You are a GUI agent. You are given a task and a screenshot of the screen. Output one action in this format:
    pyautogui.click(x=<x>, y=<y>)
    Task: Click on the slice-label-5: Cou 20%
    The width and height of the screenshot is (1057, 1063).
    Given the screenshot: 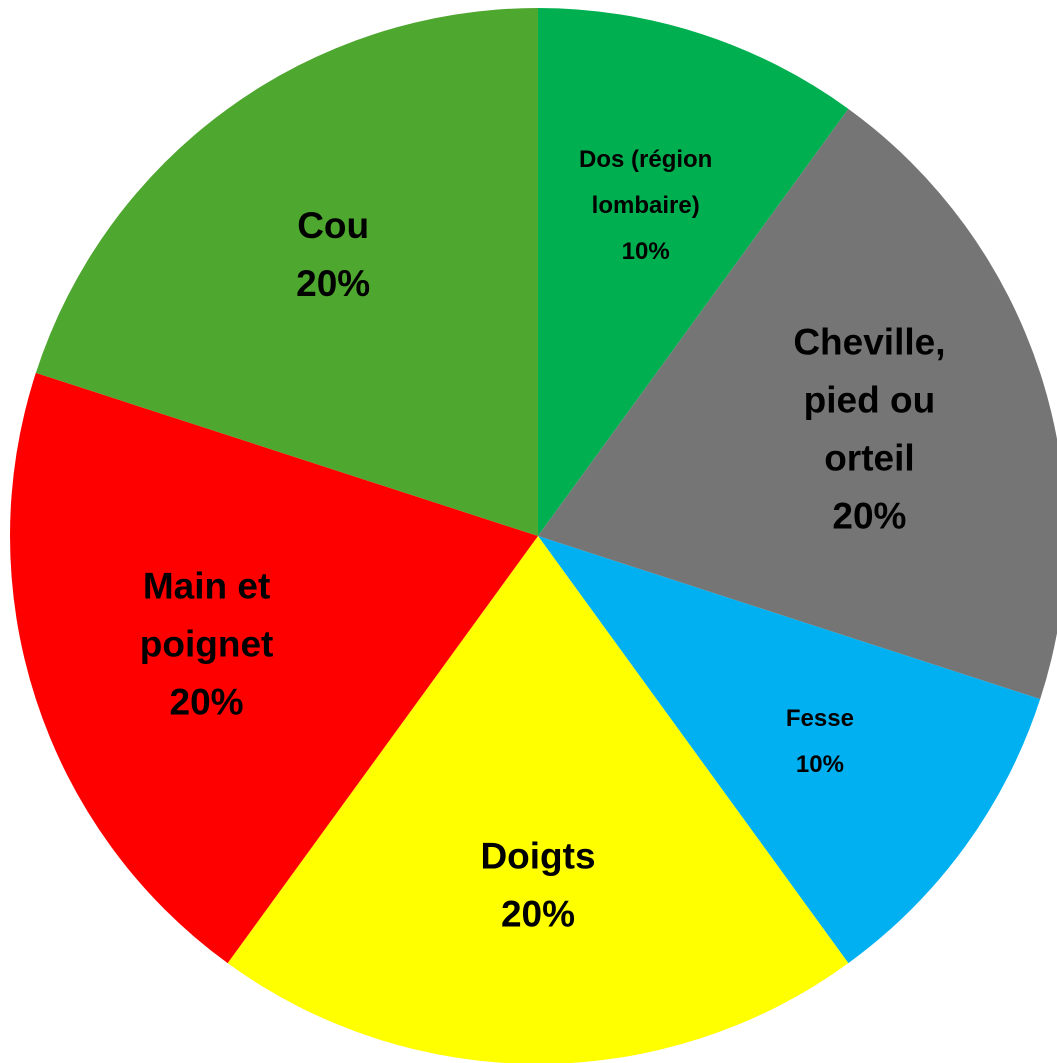 What is the action you would take?
    pyautogui.click(x=333, y=254)
    